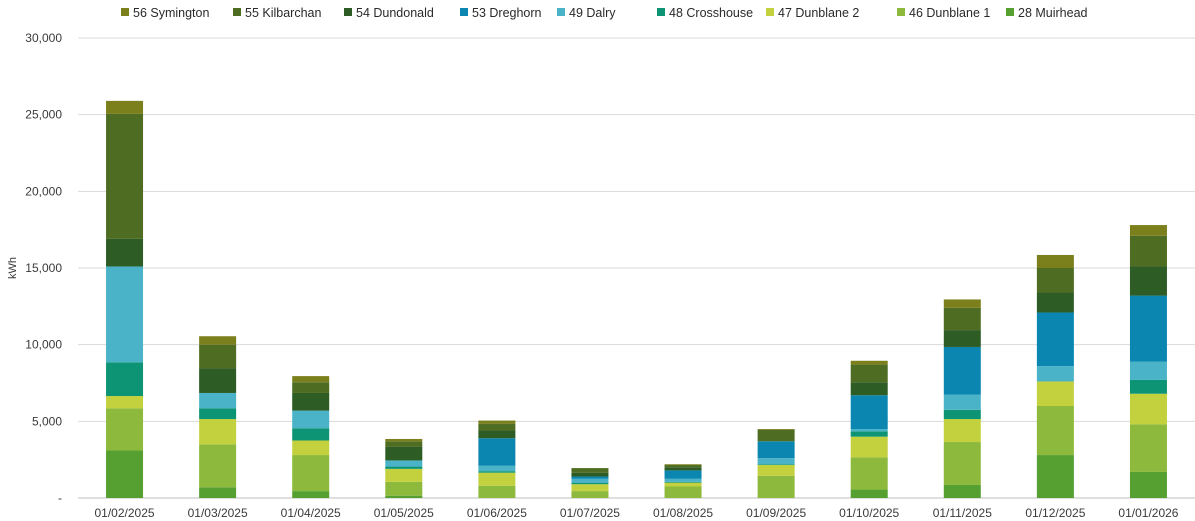 The height and width of the screenshot is (521, 1195). Describe the element at coordinates (1055, 513) in the screenshot. I see `x-tick-label: 01/12/2025` at that location.